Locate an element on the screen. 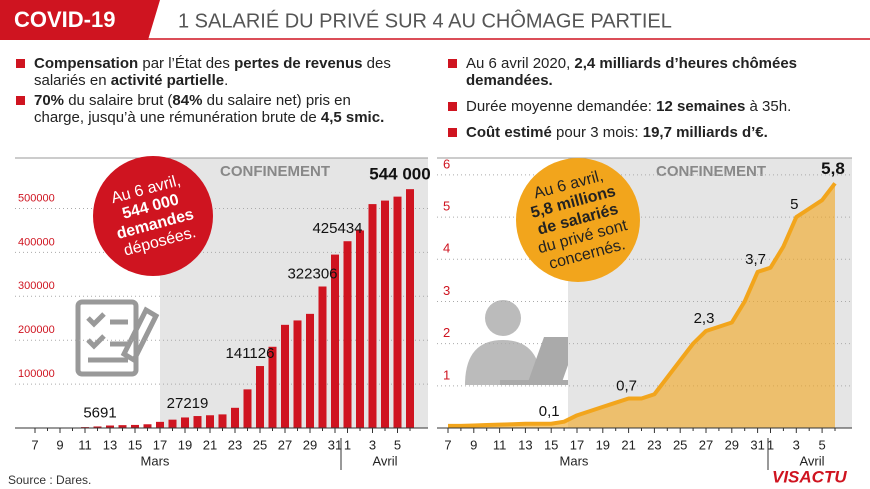 Image resolution: width=870 pixels, height=489 pixels. value-label: 27219 is located at coordinates (188, 403).